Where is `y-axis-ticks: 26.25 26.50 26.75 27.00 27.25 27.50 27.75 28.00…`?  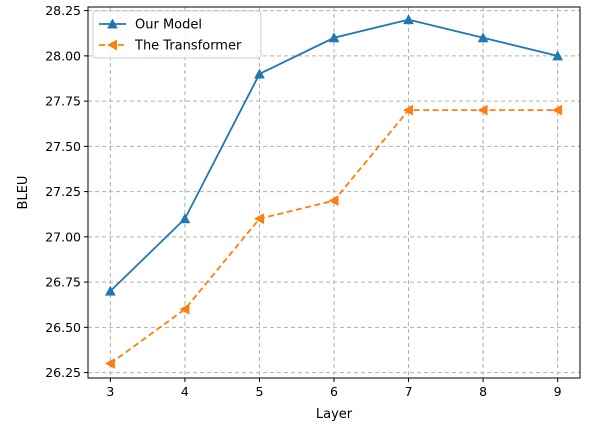 y-axis-ticks: 26.25 26.50 26.75 27.00 27.25 27.50 27.75 28.00… is located at coordinates (66, 191).